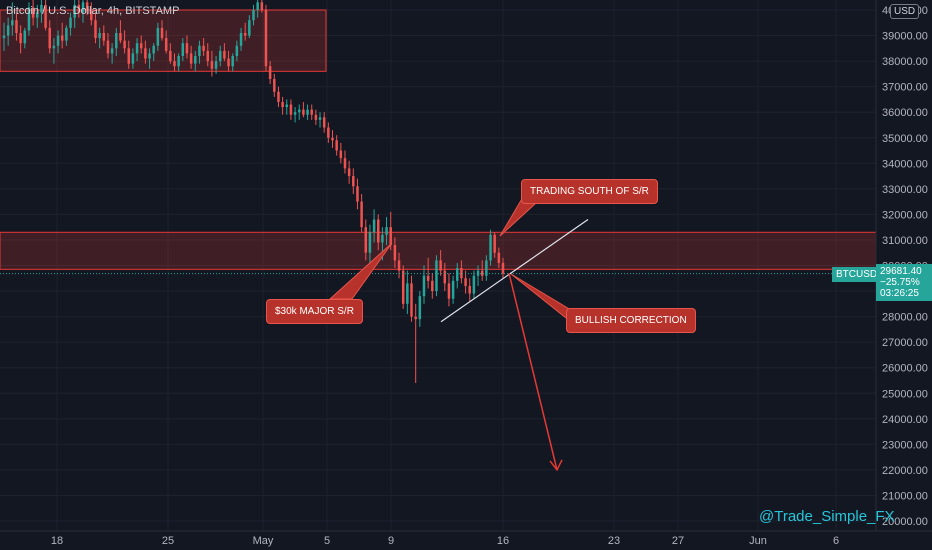  Describe the element at coordinates (514, 271) in the screenshot. I see `trendline` at that location.